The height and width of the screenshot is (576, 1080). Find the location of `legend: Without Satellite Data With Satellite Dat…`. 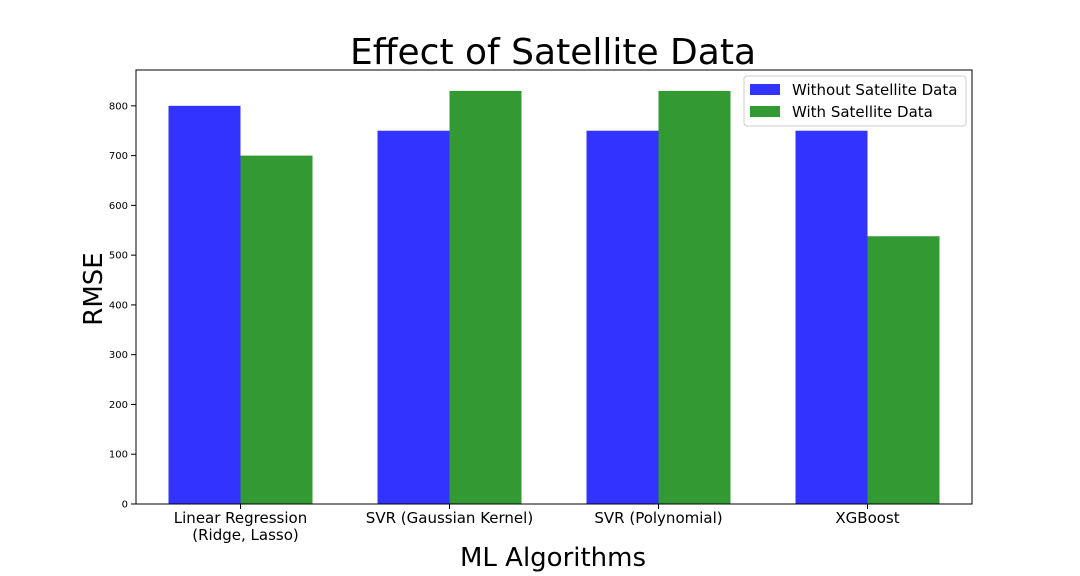

legend: Without Satellite Data With Satellite Dat… is located at coordinates (855, 101).